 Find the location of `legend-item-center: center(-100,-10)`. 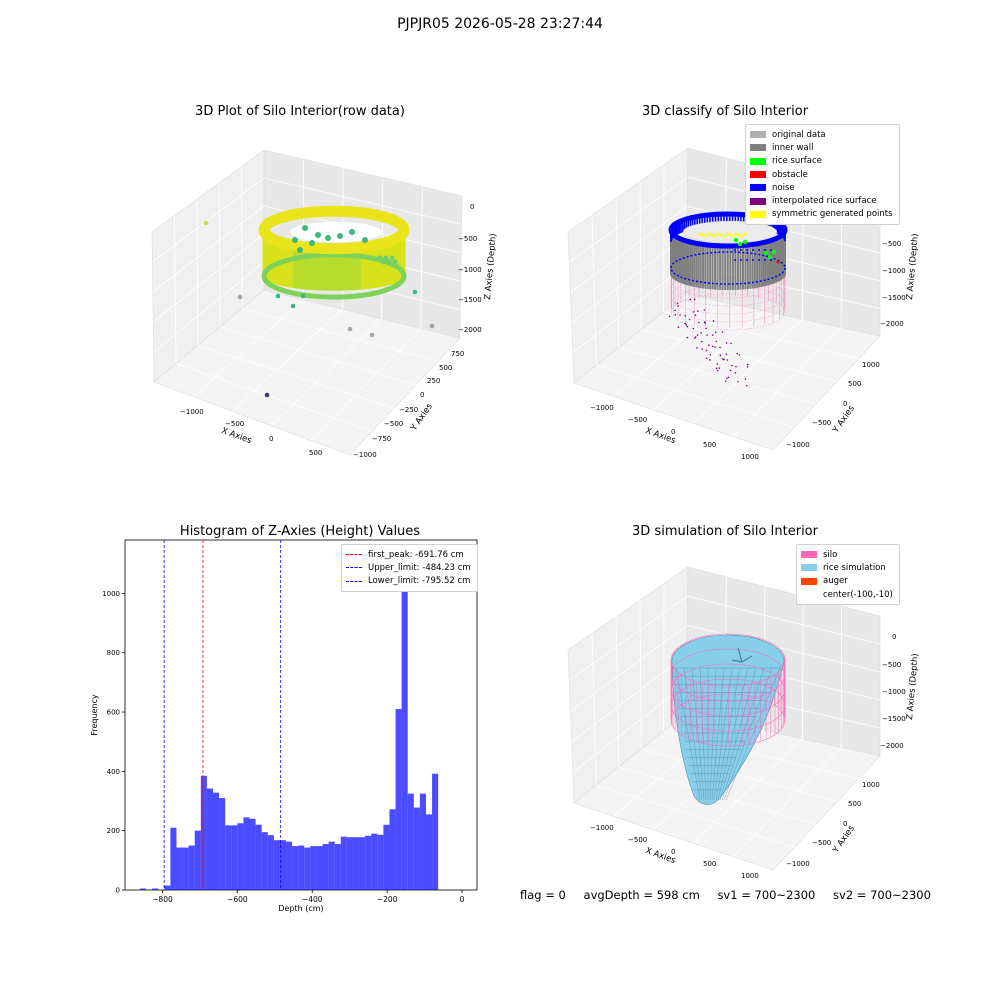

legend-item-center: center(-100,-10) is located at coordinates (858, 594).